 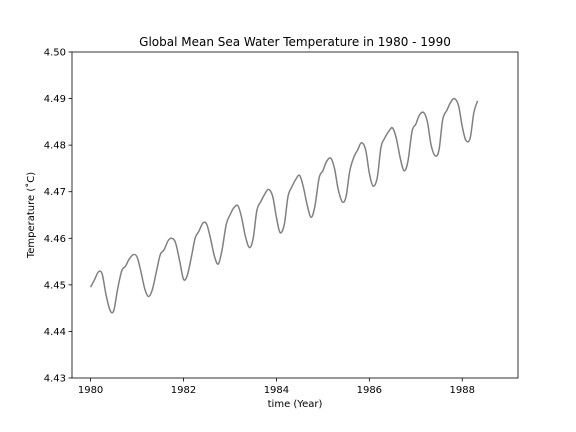 I want to click on x-tick-label: 1984, so click(x=276, y=390).